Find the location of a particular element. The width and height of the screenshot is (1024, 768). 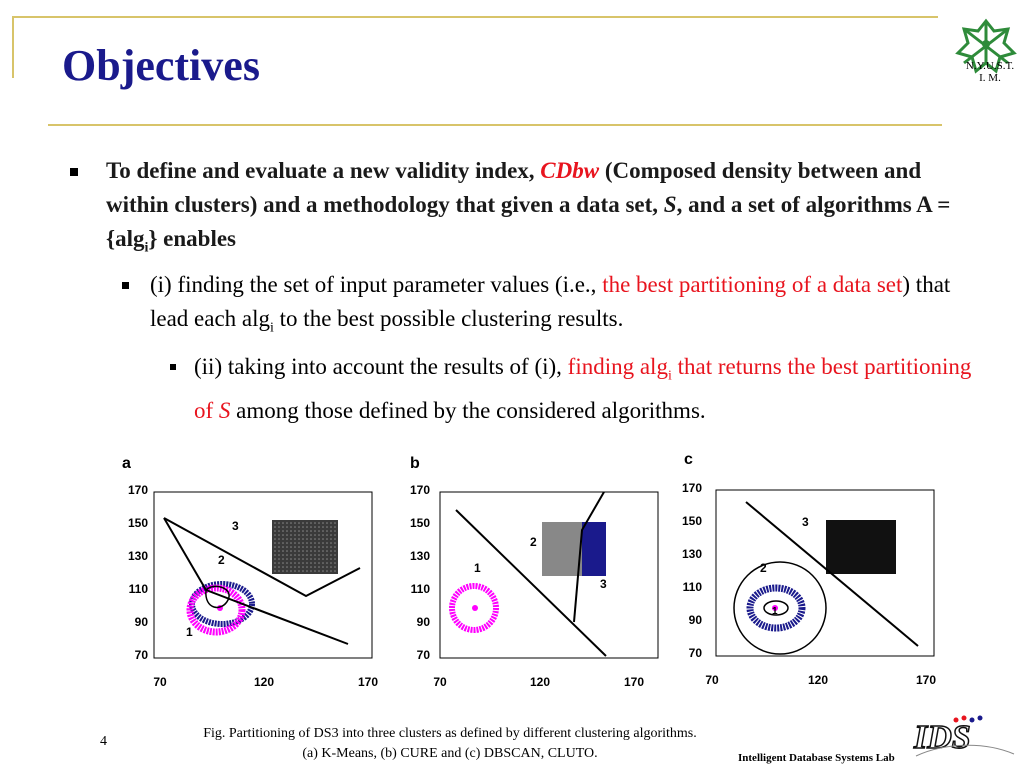

university-logo-icon is located at coordinates (986, 46).